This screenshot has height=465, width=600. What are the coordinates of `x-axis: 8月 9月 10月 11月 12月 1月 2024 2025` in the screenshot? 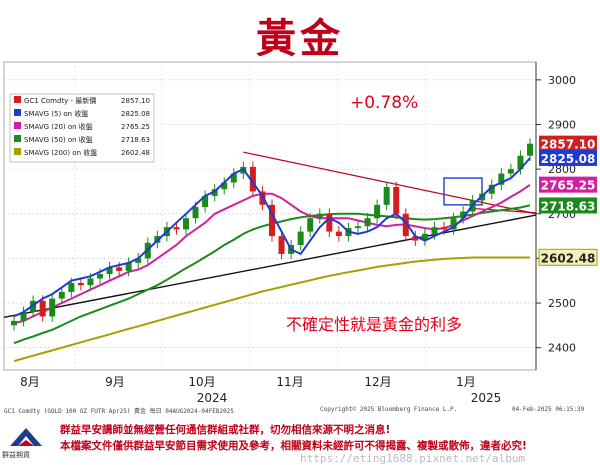 It's located at (260, 389).